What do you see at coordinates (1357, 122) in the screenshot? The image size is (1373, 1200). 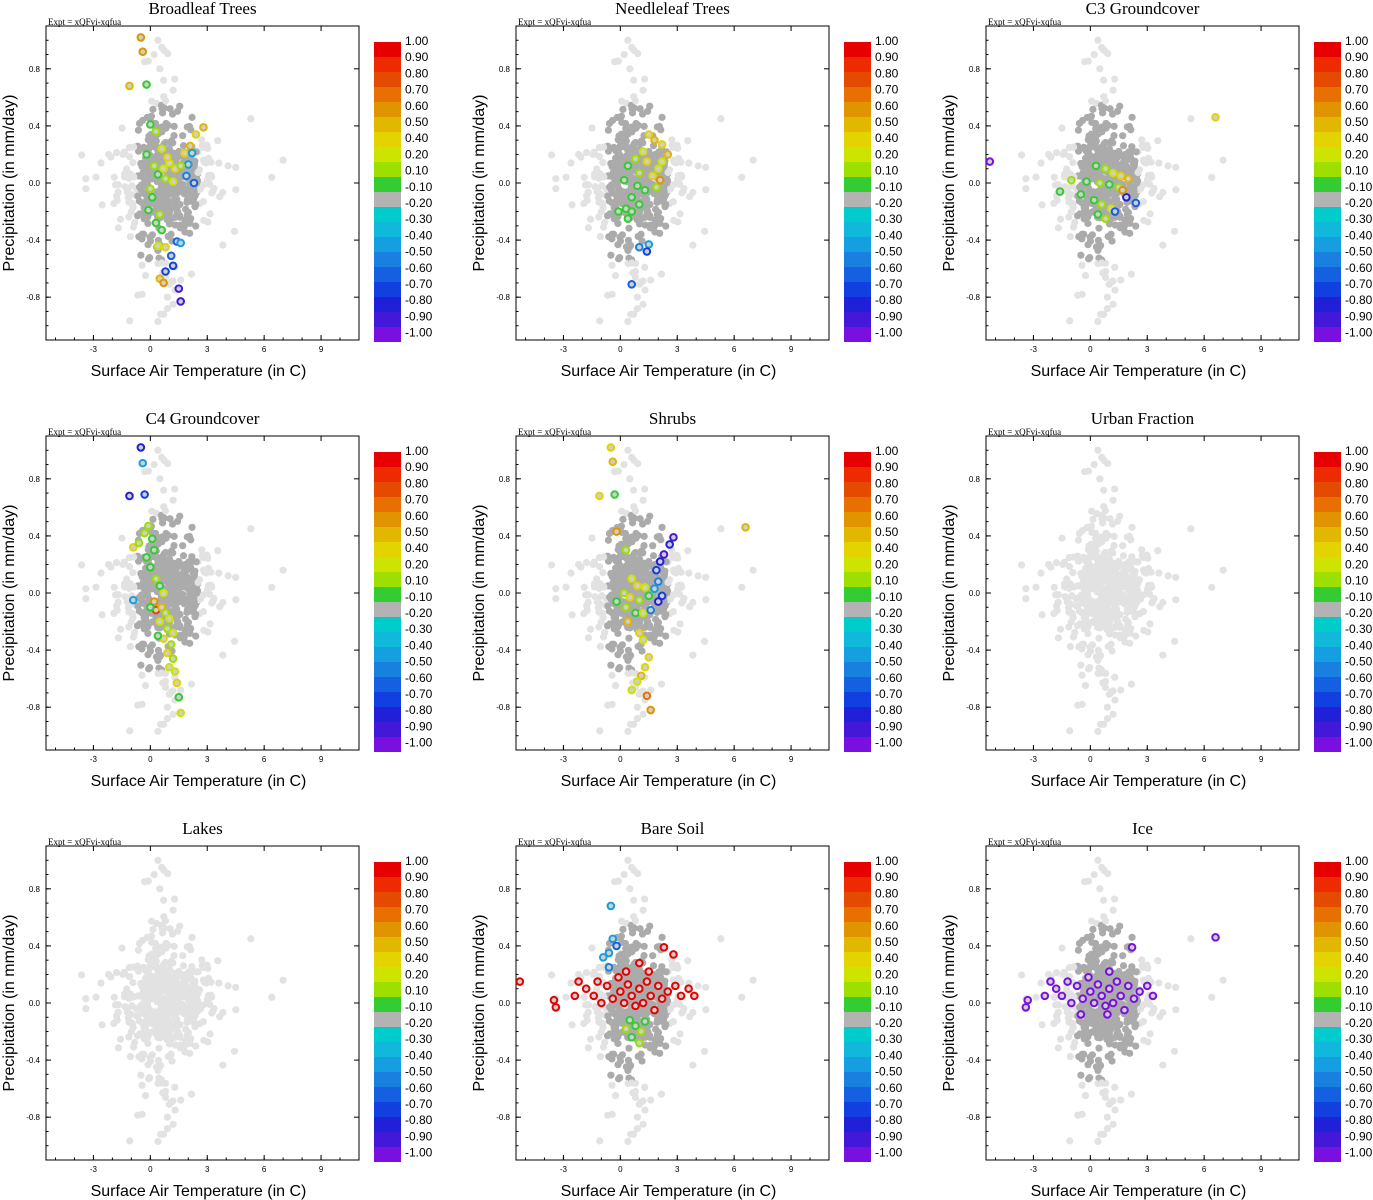 I see `colorbar-label: 0.50` at bounding box center [1357, 122].